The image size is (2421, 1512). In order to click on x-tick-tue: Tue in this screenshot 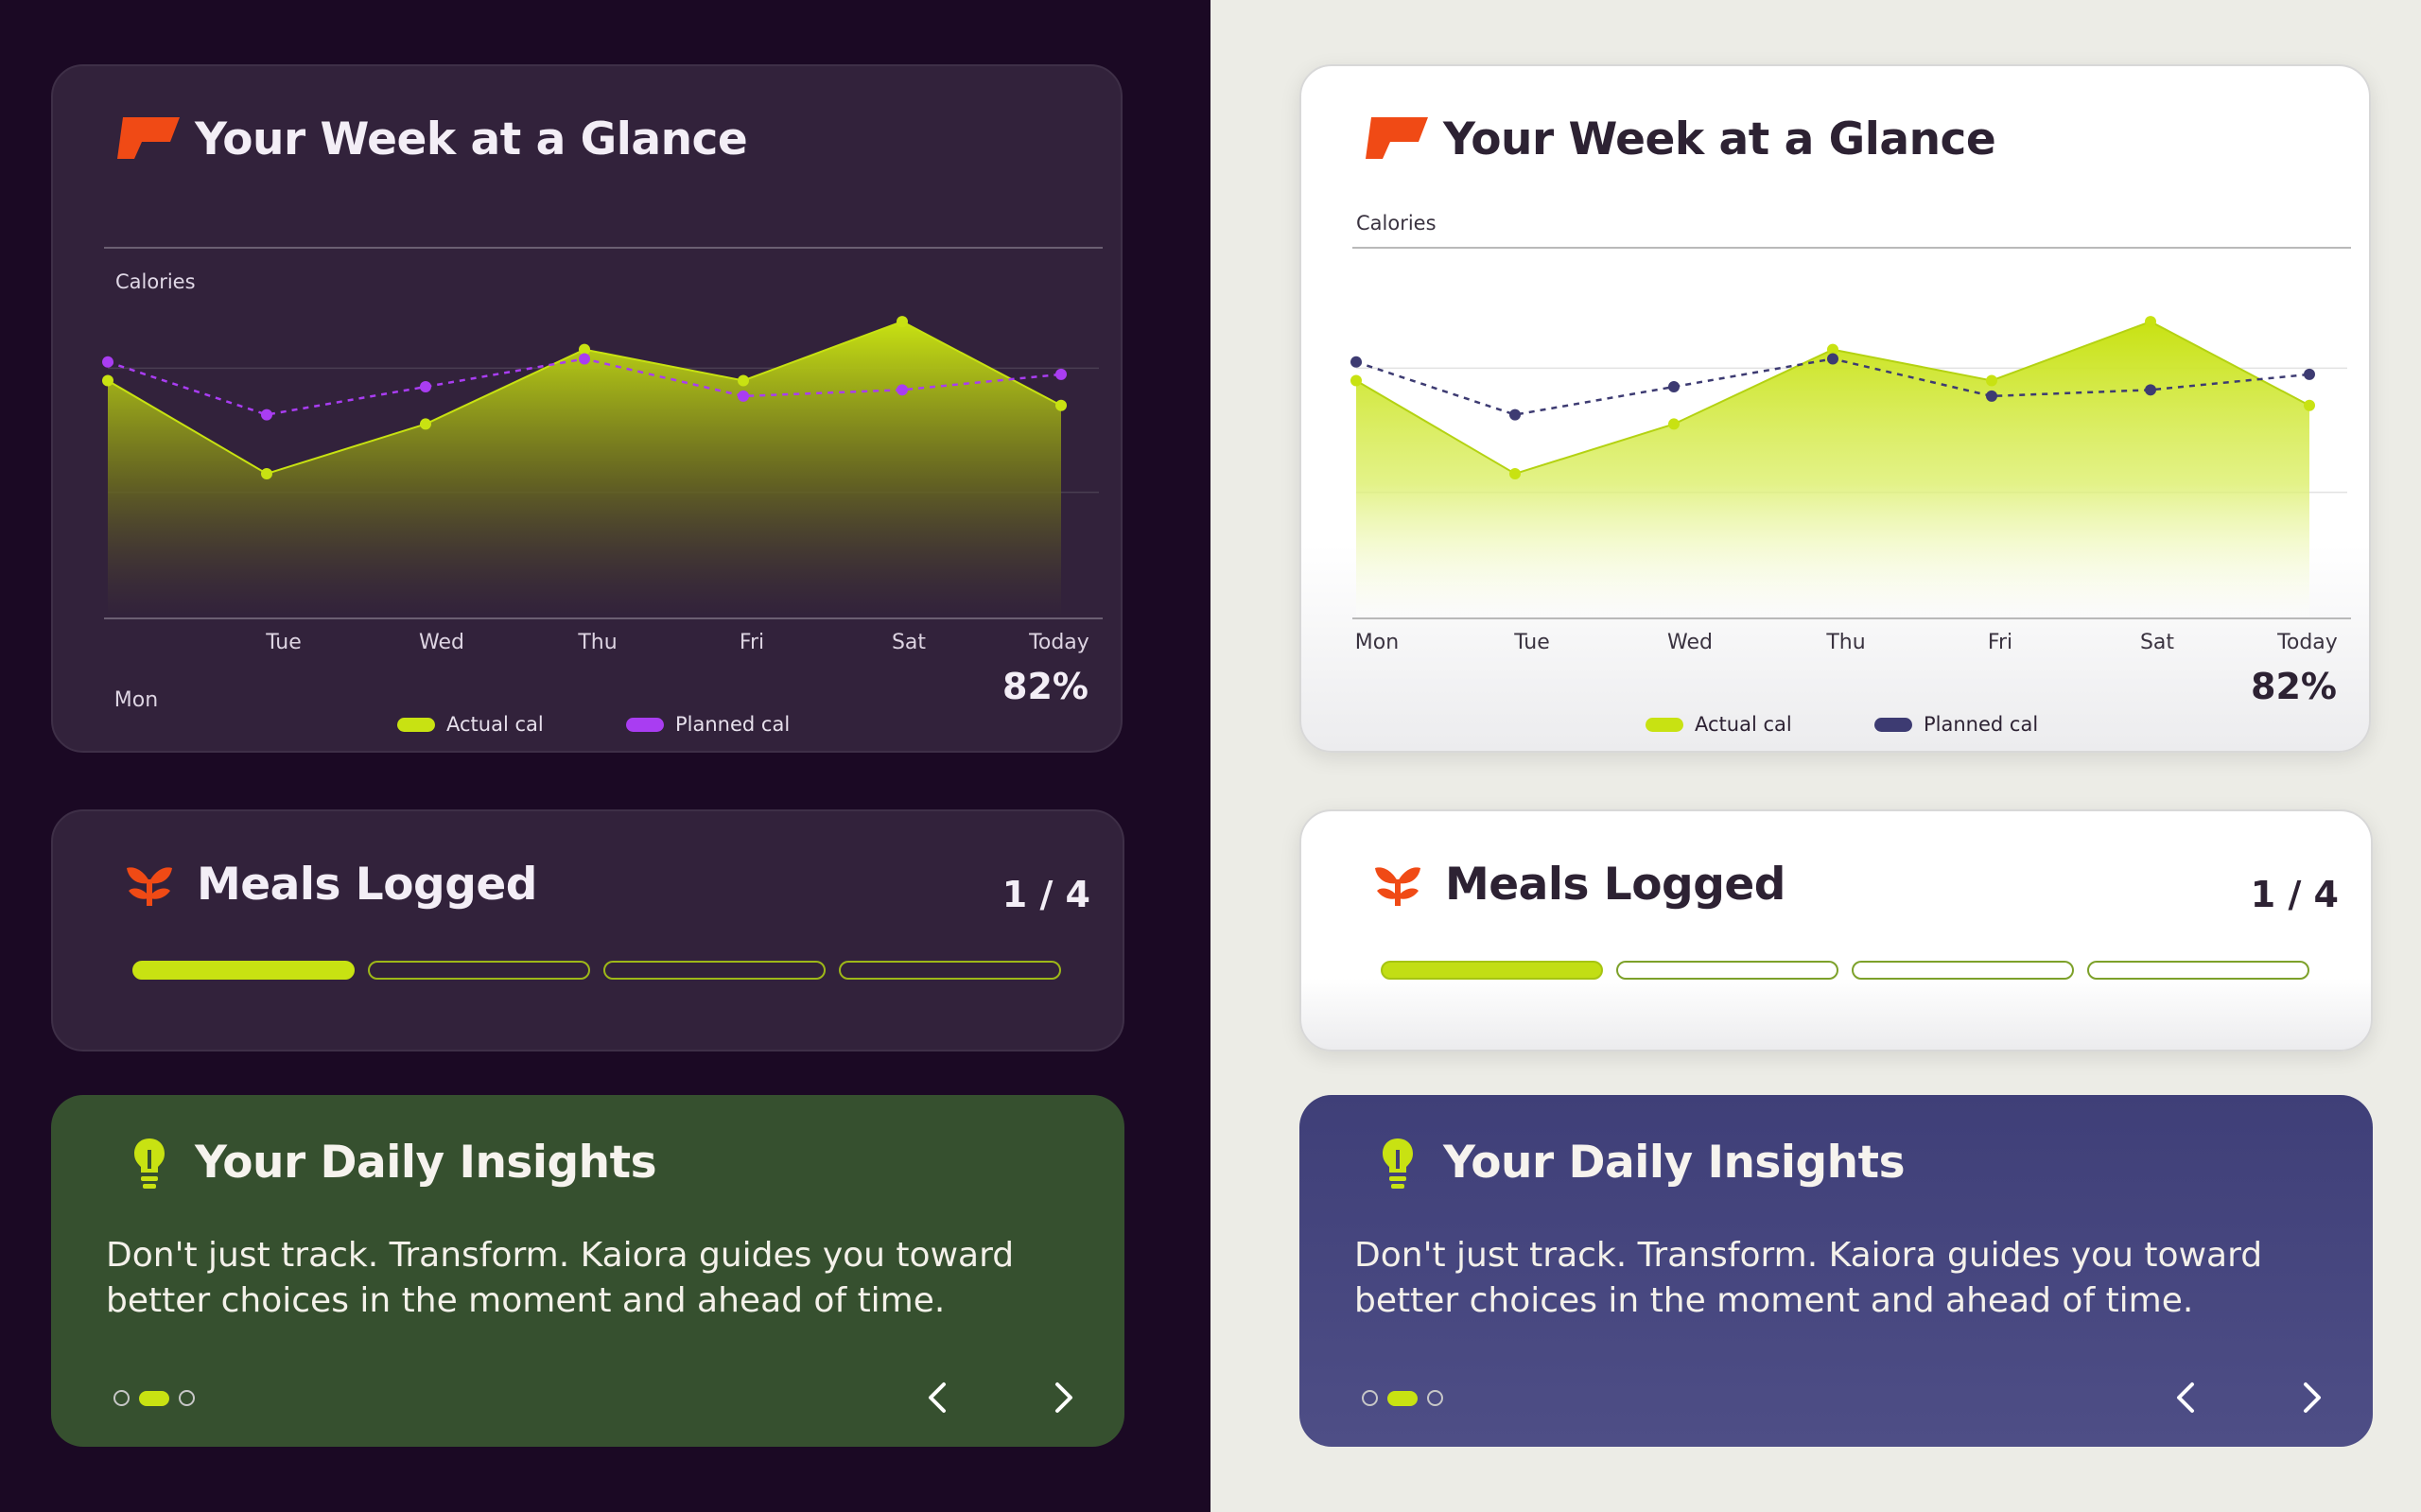, I will do `click(284, 642)`.